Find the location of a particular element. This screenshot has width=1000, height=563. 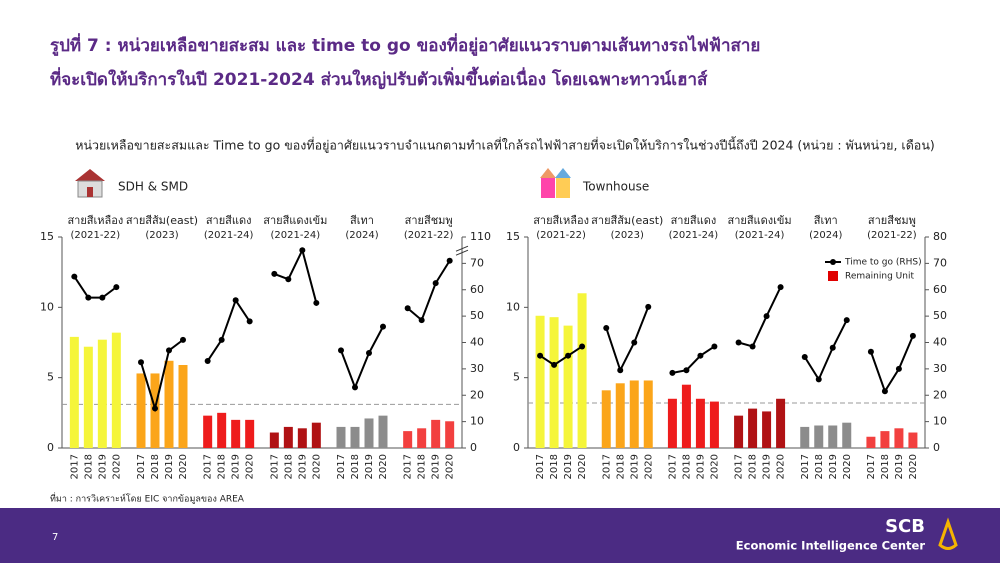

y2-tick-label: 30 is located at coordinates (940, 368).